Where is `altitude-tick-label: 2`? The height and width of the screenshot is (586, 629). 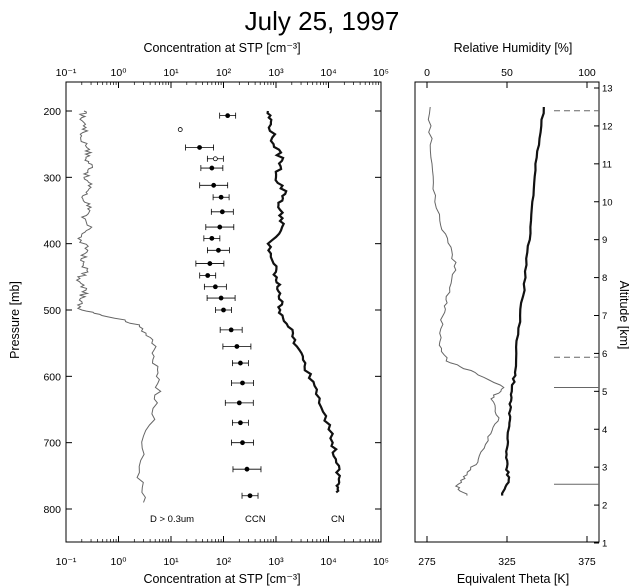 altitude-tick-label: 2 is located at coordinates (604, 506).